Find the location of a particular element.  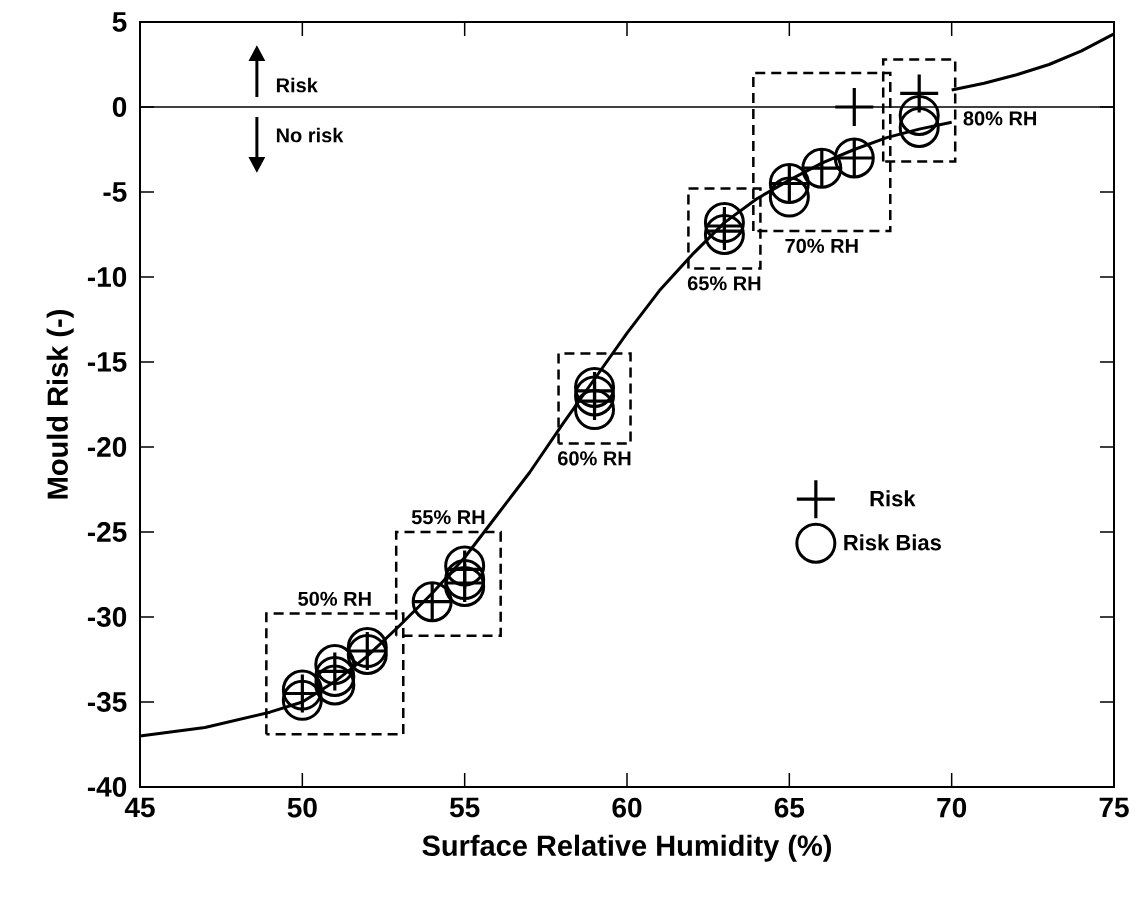

legend-label: Risk Bias is located at coordinates (892, 542).